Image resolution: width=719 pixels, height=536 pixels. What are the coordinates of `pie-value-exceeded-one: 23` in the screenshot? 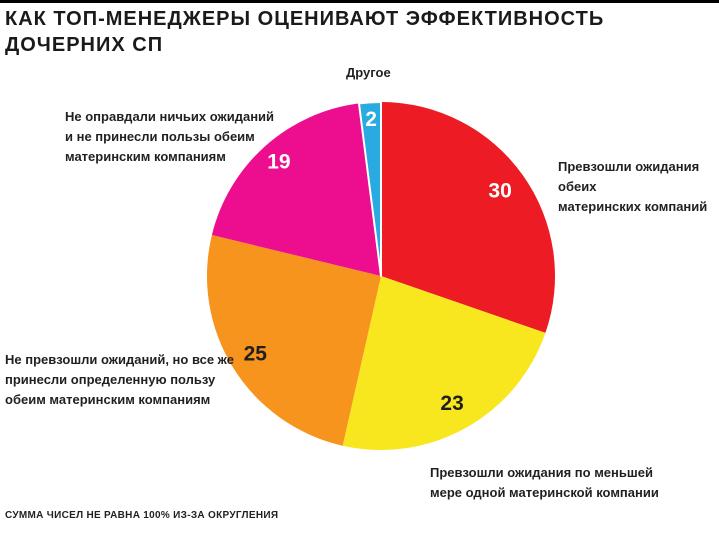 It's located at (451, 403).